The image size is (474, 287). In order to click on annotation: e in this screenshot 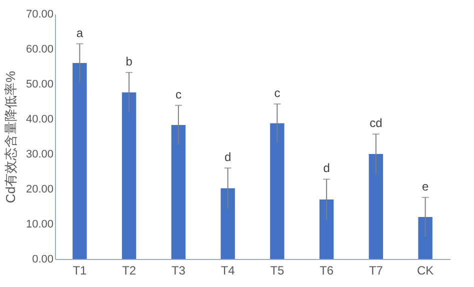, I will do `click(425, 186)`.